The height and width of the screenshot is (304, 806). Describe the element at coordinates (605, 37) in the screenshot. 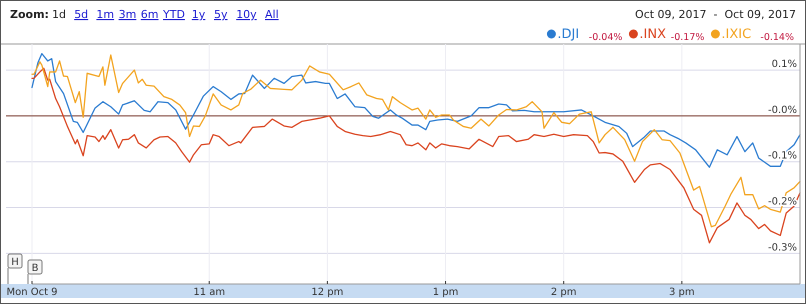

I see `text: -0.04%` at that location.